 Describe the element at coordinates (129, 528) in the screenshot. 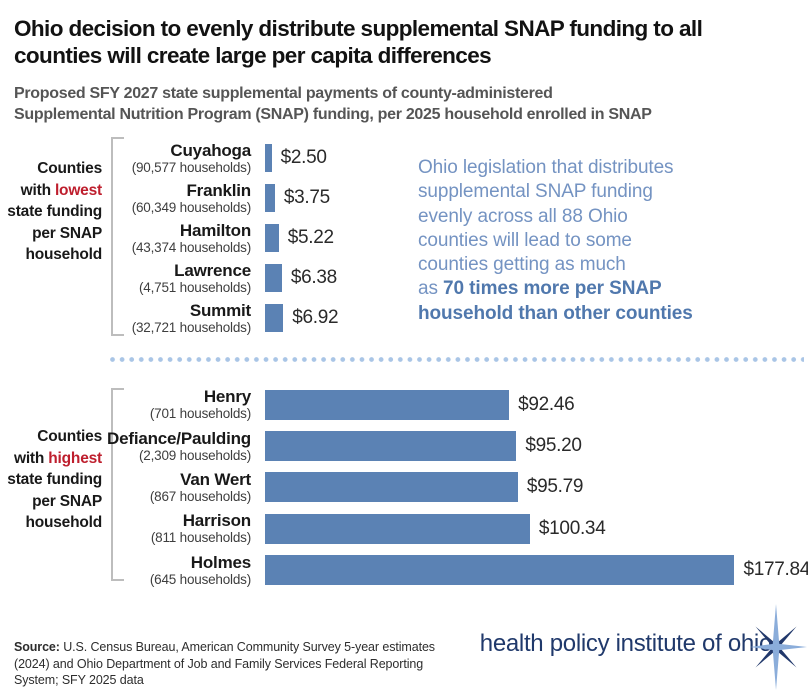

I see `category-label: Harrison (811 households)` at that location.